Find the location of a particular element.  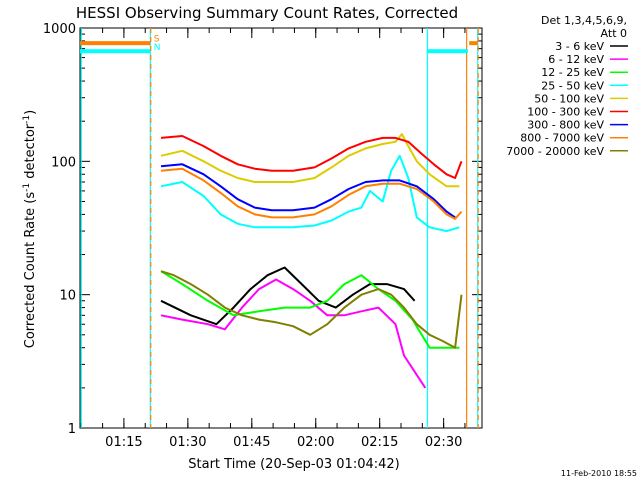

legend-label: 800 - 7000 keV is located at coordinates (562, 138).